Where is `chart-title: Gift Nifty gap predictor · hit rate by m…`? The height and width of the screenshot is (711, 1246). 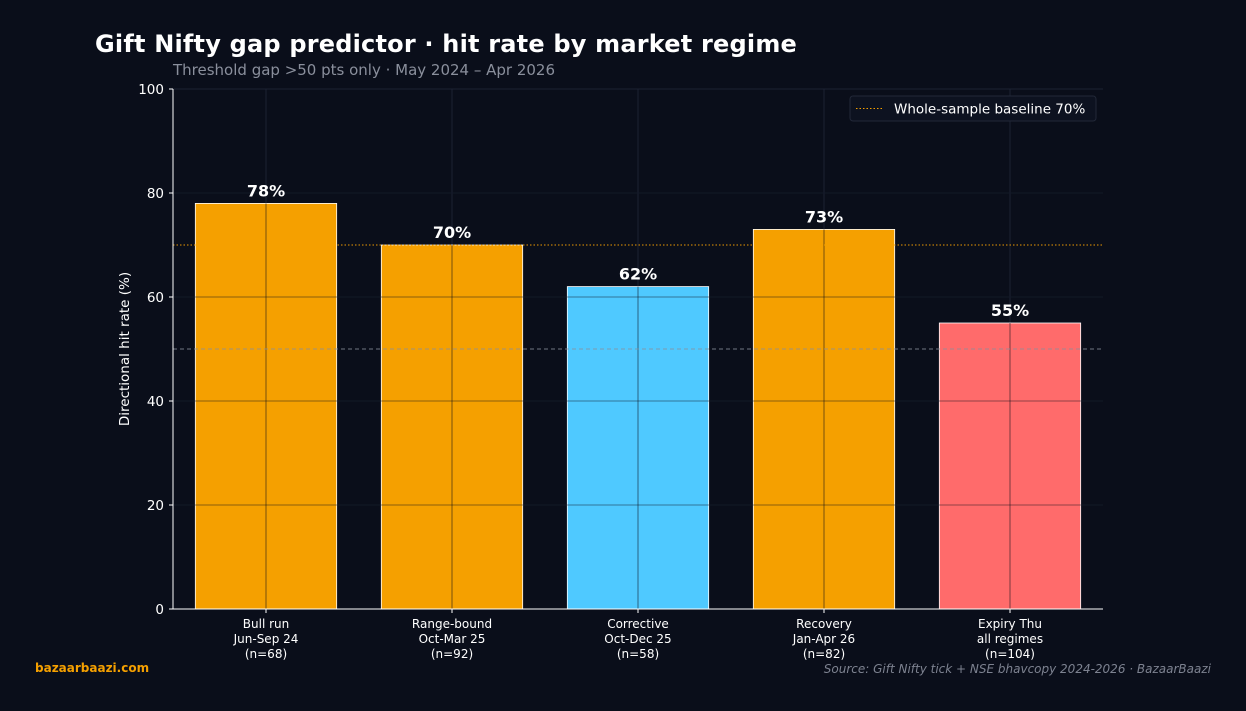 chart-title: Gift Nifty gap predictor · hit rate by m… is located at coordinates (446, 44).